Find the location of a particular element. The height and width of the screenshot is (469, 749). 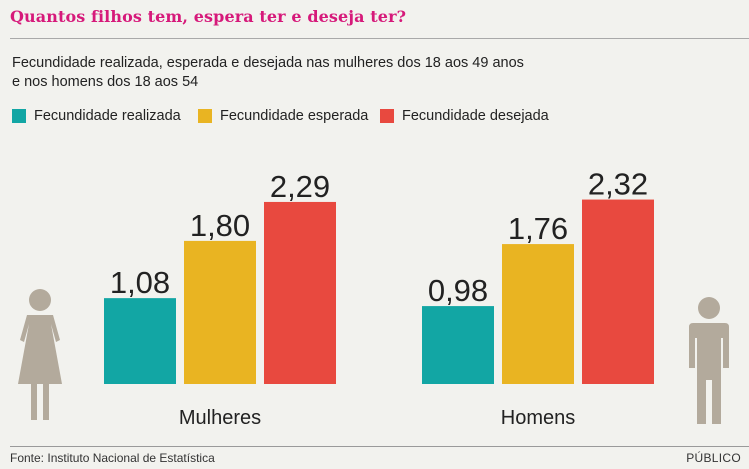

data-label-homens-3: 2,32 is located at coordinates (618, 184).